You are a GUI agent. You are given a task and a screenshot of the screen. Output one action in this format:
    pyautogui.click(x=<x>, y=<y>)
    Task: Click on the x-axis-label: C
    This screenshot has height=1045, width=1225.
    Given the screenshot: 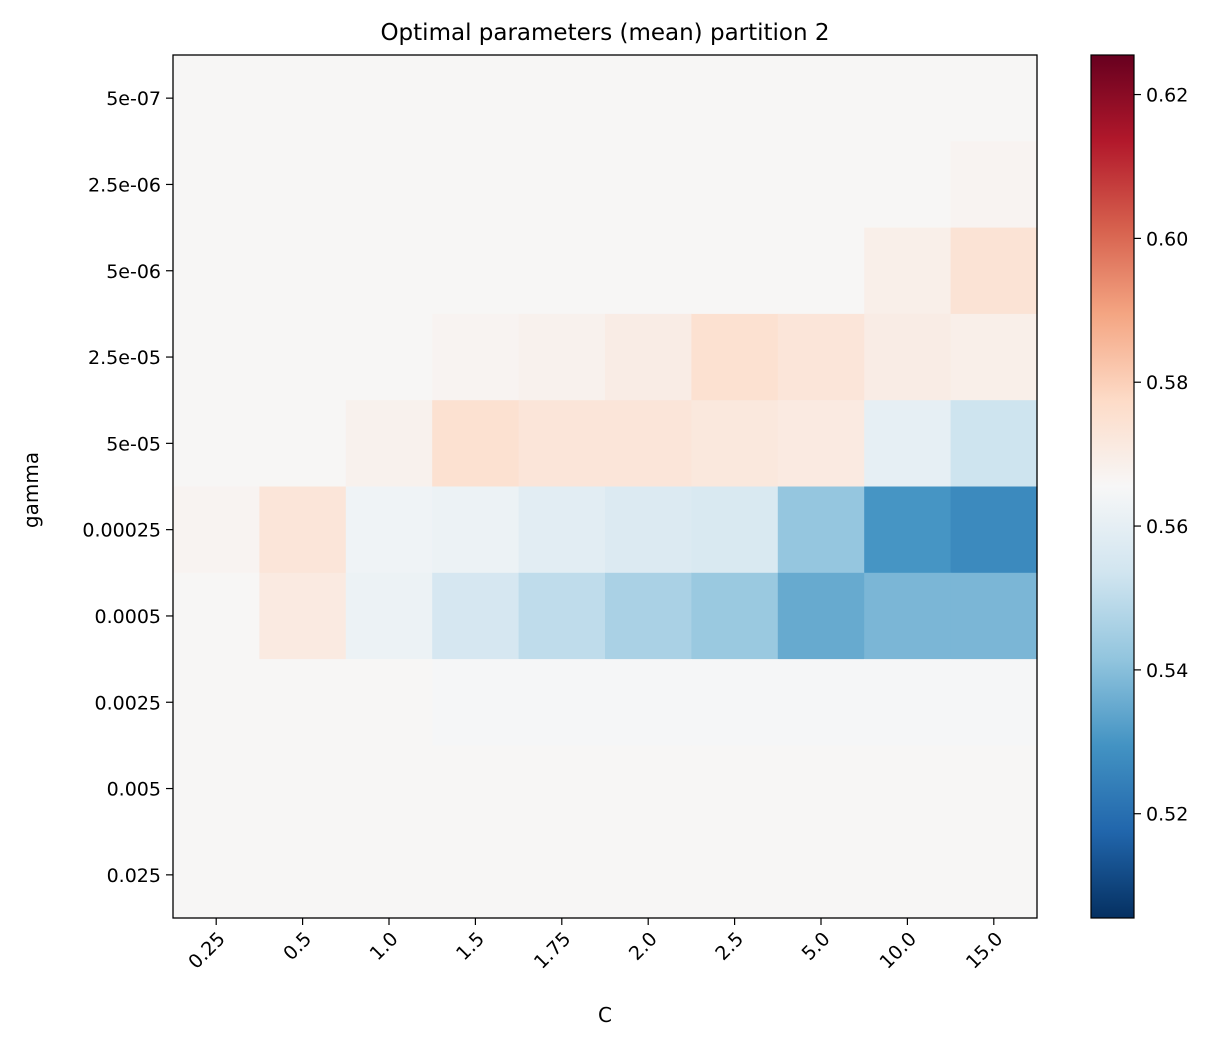 What is the action you would take?
    pyautogui.click(x=605, y=1015)
    